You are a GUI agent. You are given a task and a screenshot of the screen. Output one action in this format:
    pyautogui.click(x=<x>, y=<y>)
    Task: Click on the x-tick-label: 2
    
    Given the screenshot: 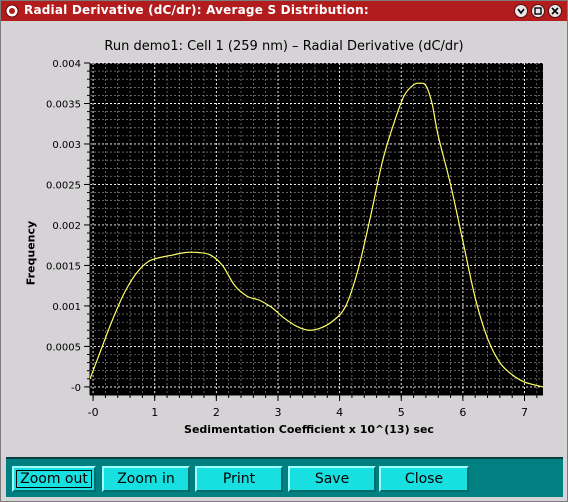 What is the action you would take?
    pyautogui.click(x=216, y=412)
    